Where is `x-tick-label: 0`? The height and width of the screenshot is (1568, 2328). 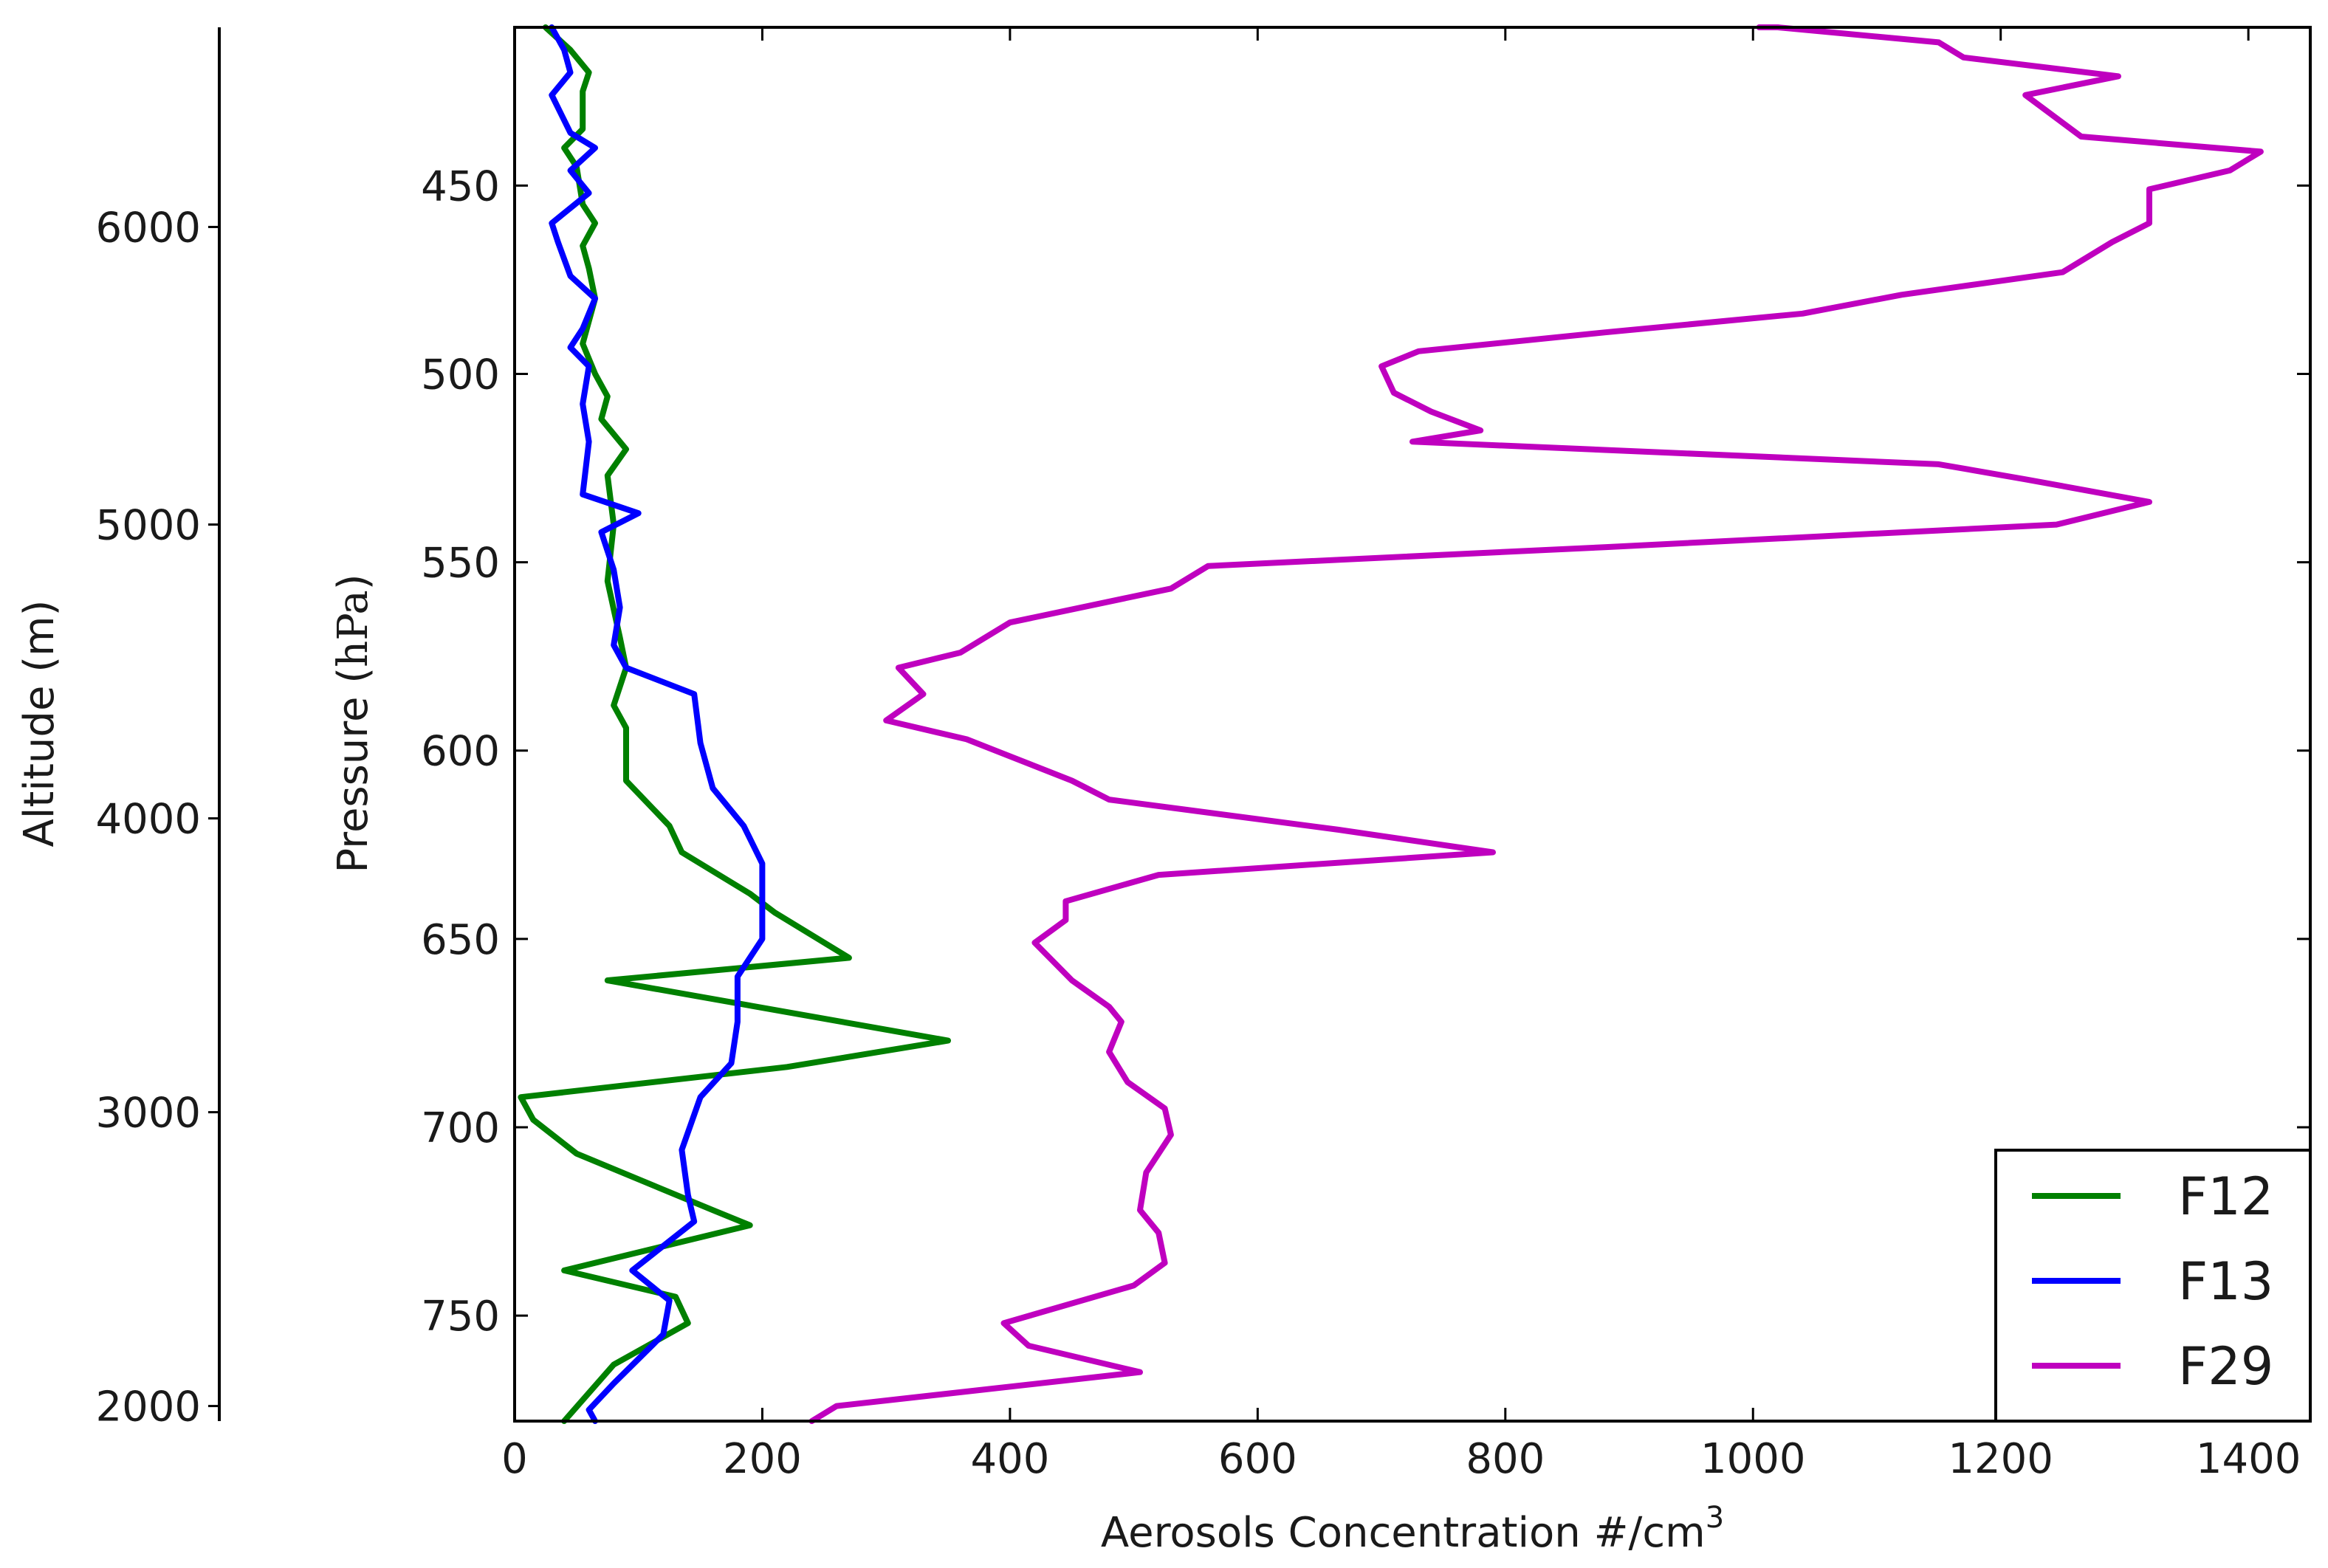 x-tick-label: 0 is located at coordinates (514, 1459).